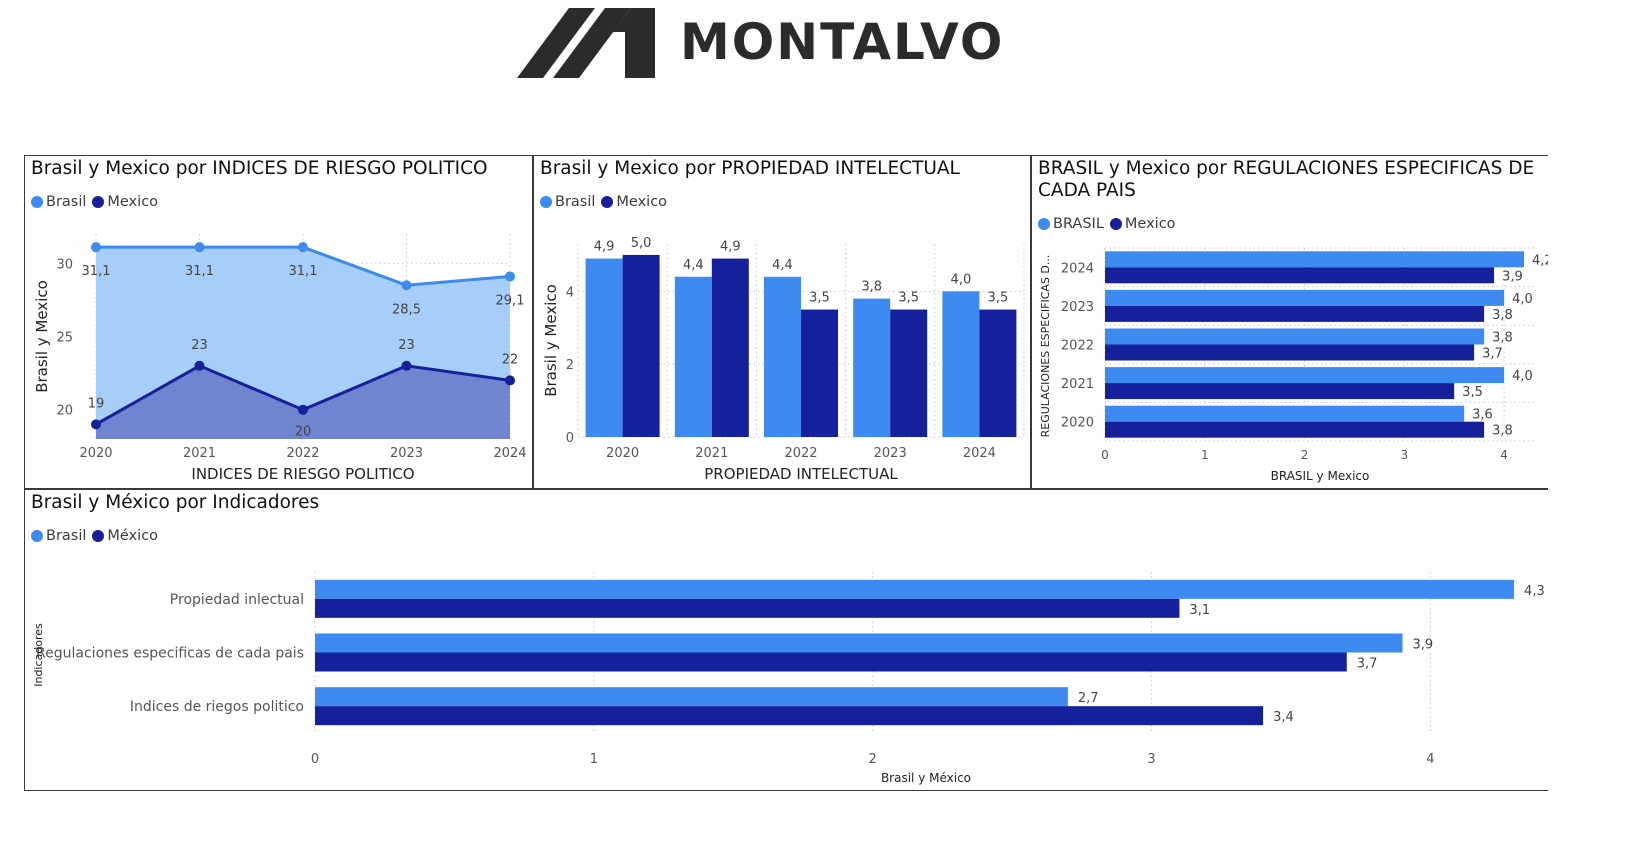  I want to click on logo-text: MONTALVO, so click(842, 42).